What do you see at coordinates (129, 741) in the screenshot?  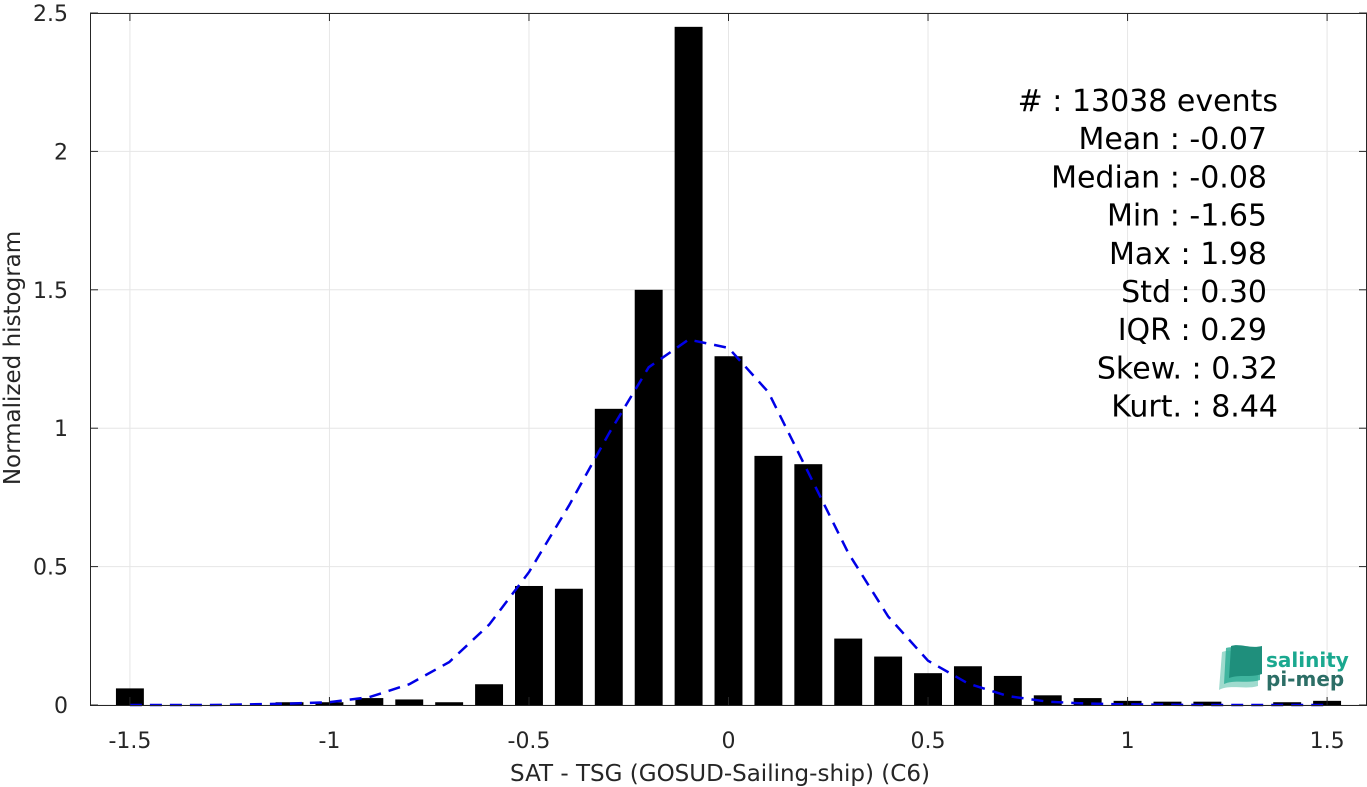 I see `x-tick-label: -1.5` at bounding box center [129, 741].